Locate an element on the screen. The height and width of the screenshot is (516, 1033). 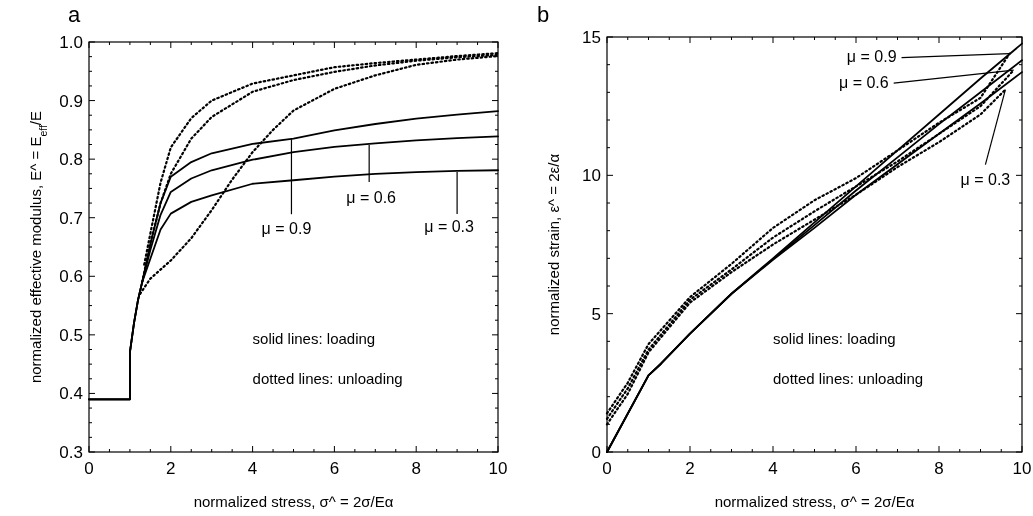
chart-title: a is located at coordinates (74, 14).